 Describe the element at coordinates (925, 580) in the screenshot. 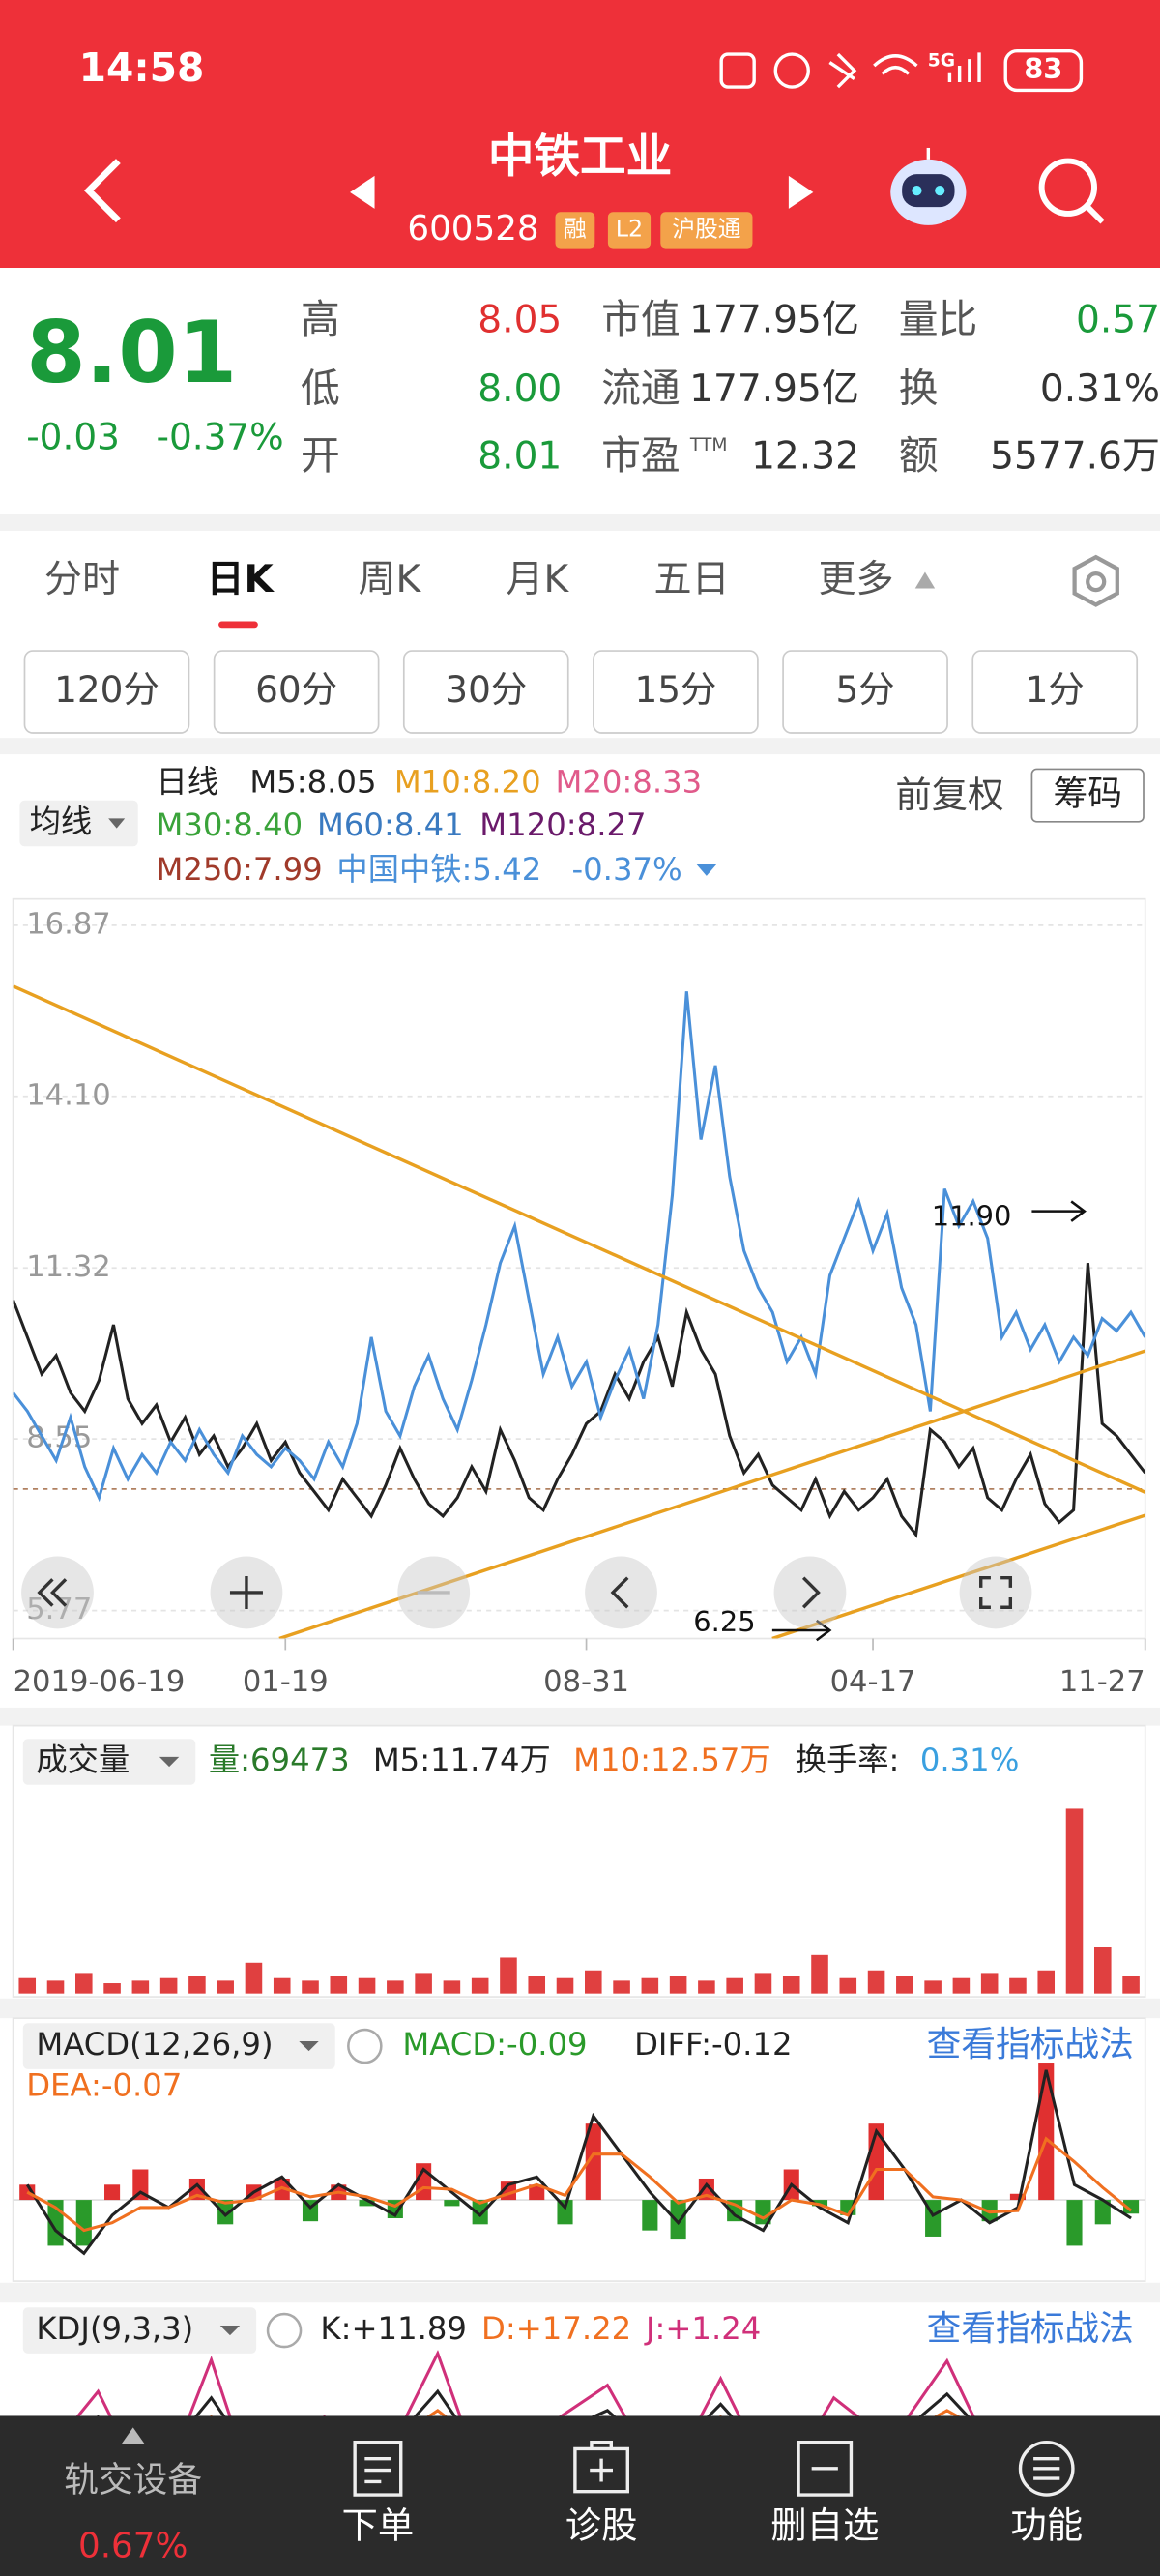

I see `more-arrow` at that location.